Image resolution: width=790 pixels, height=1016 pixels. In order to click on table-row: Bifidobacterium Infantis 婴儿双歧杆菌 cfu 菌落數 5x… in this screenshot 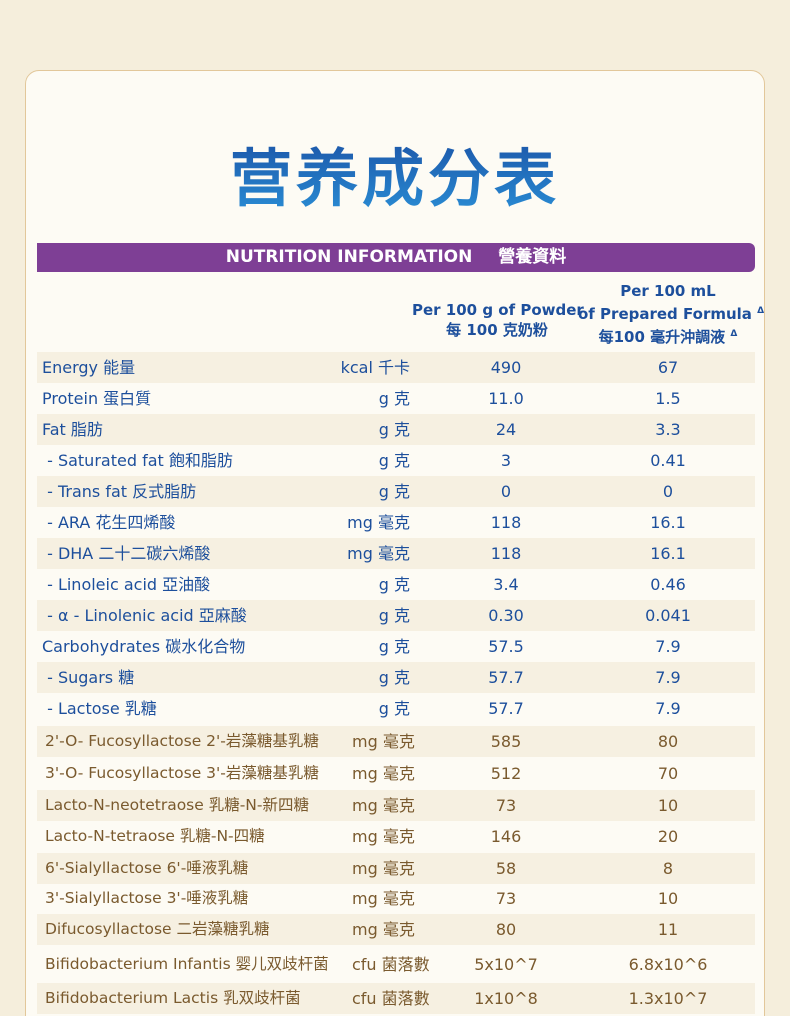, I will do `click(396, 964)`.